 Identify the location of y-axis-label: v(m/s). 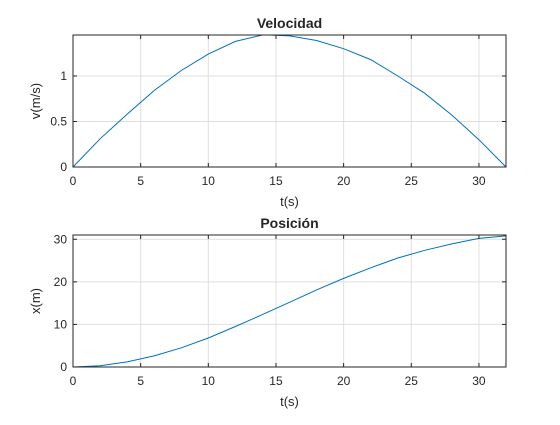
(35, 101).